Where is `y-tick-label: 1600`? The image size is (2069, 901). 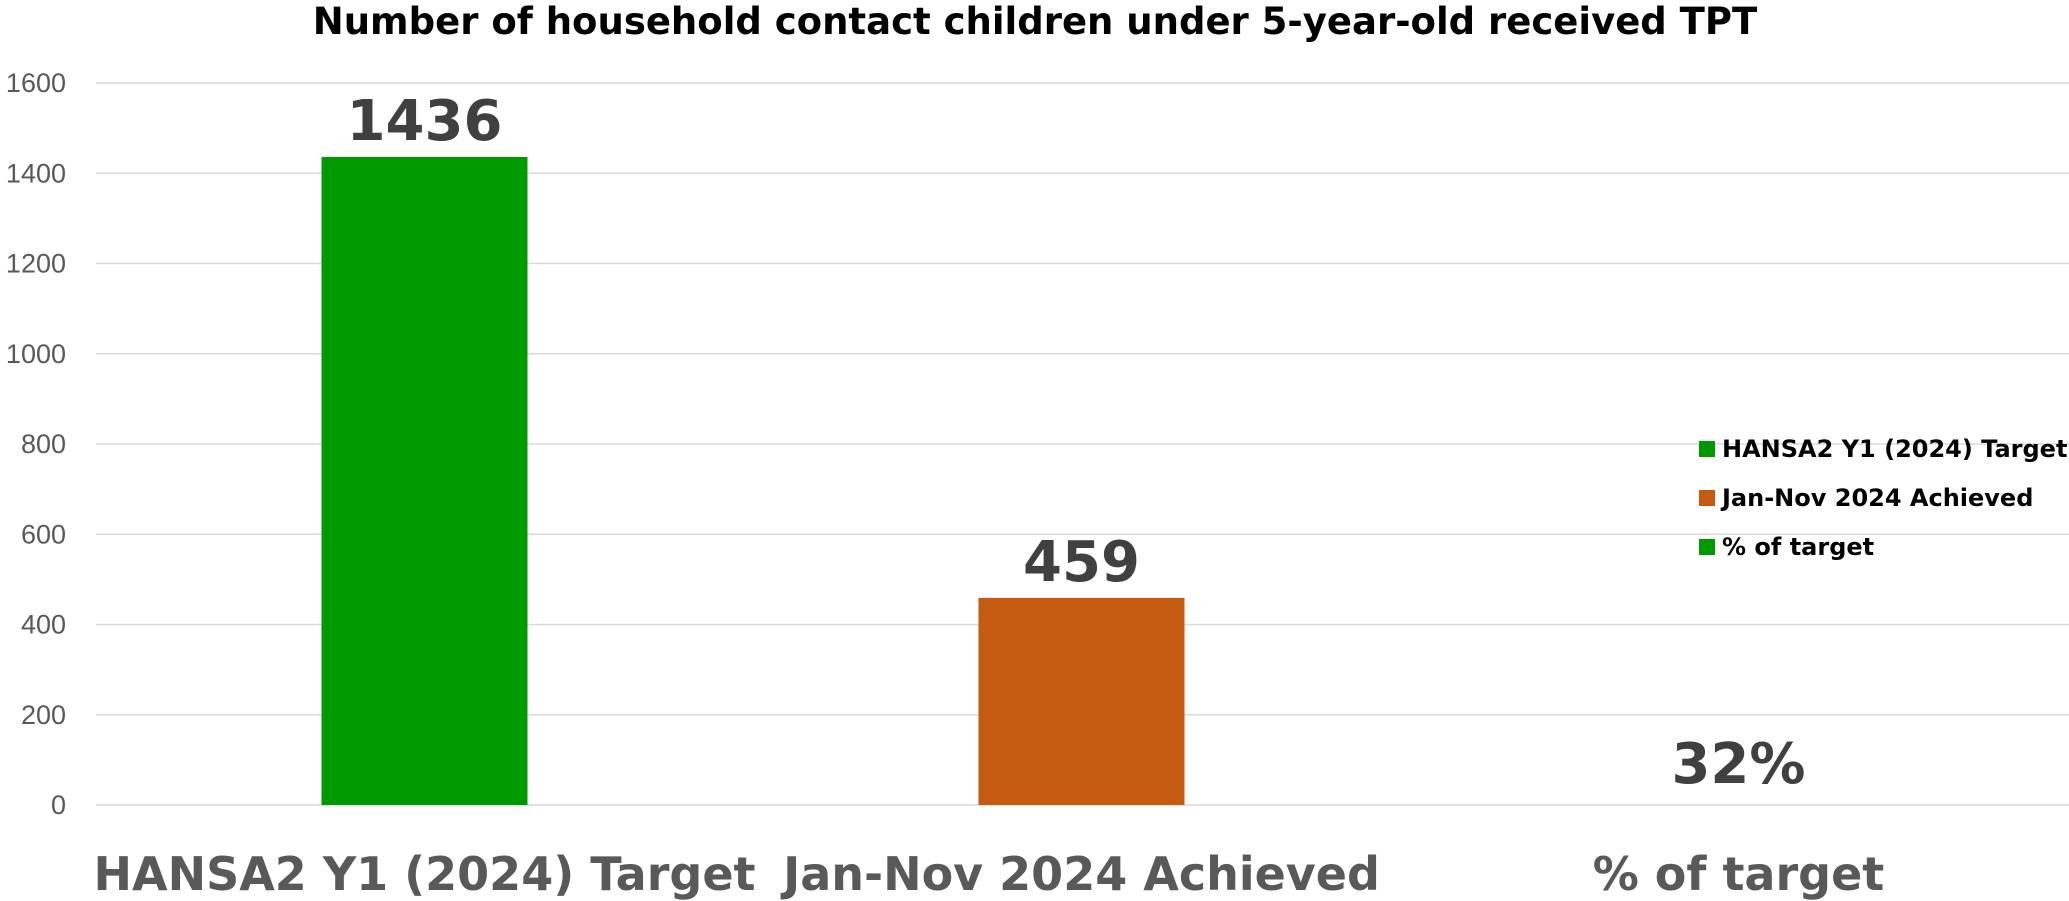
y-tick-label: 1600 is located at coordinates (36, 83).